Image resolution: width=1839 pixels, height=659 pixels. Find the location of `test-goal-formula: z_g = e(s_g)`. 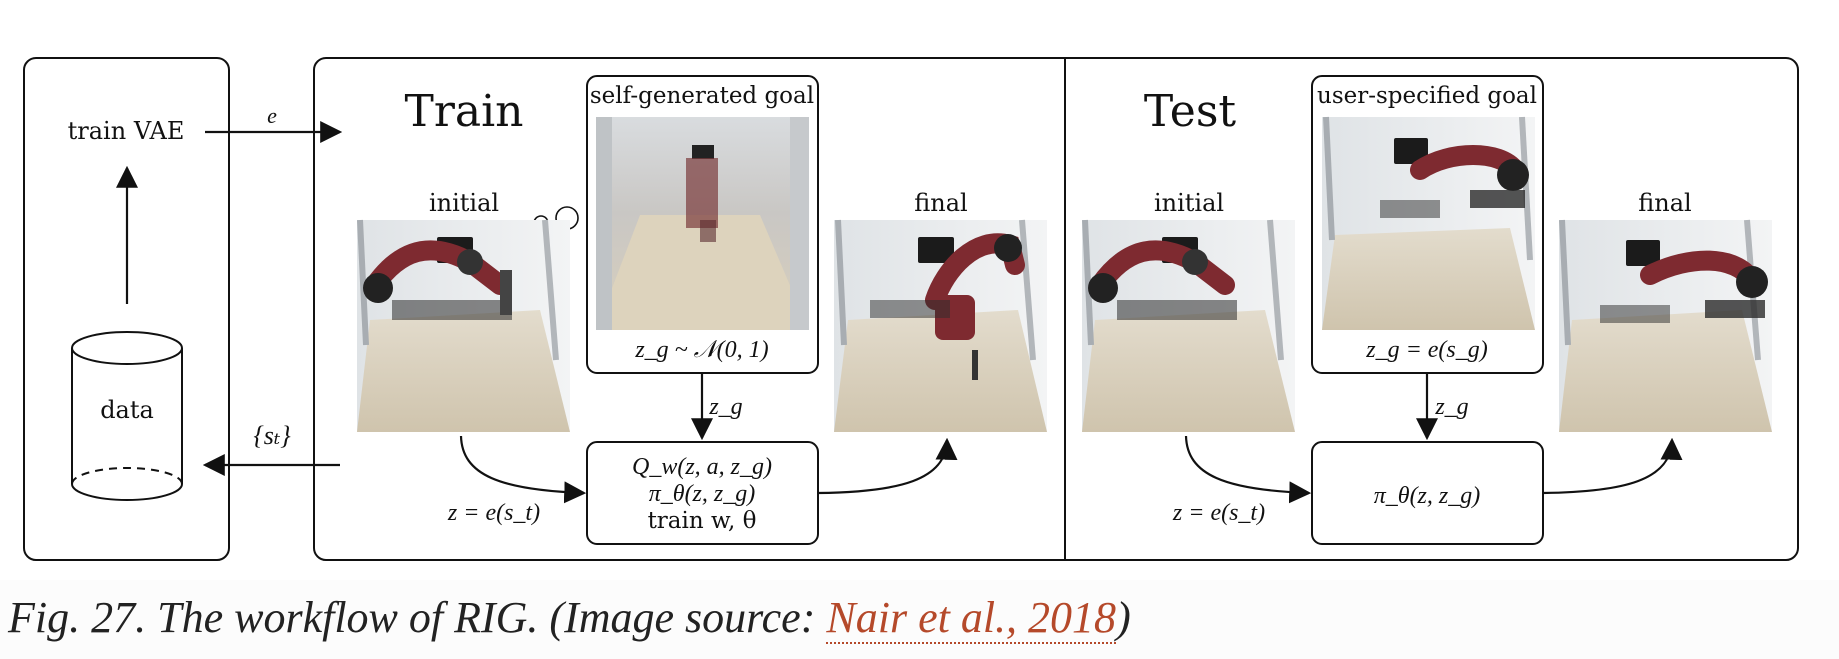

test-goal-formula: z_g = e(s_g) is located at coordinates (1426, 350).